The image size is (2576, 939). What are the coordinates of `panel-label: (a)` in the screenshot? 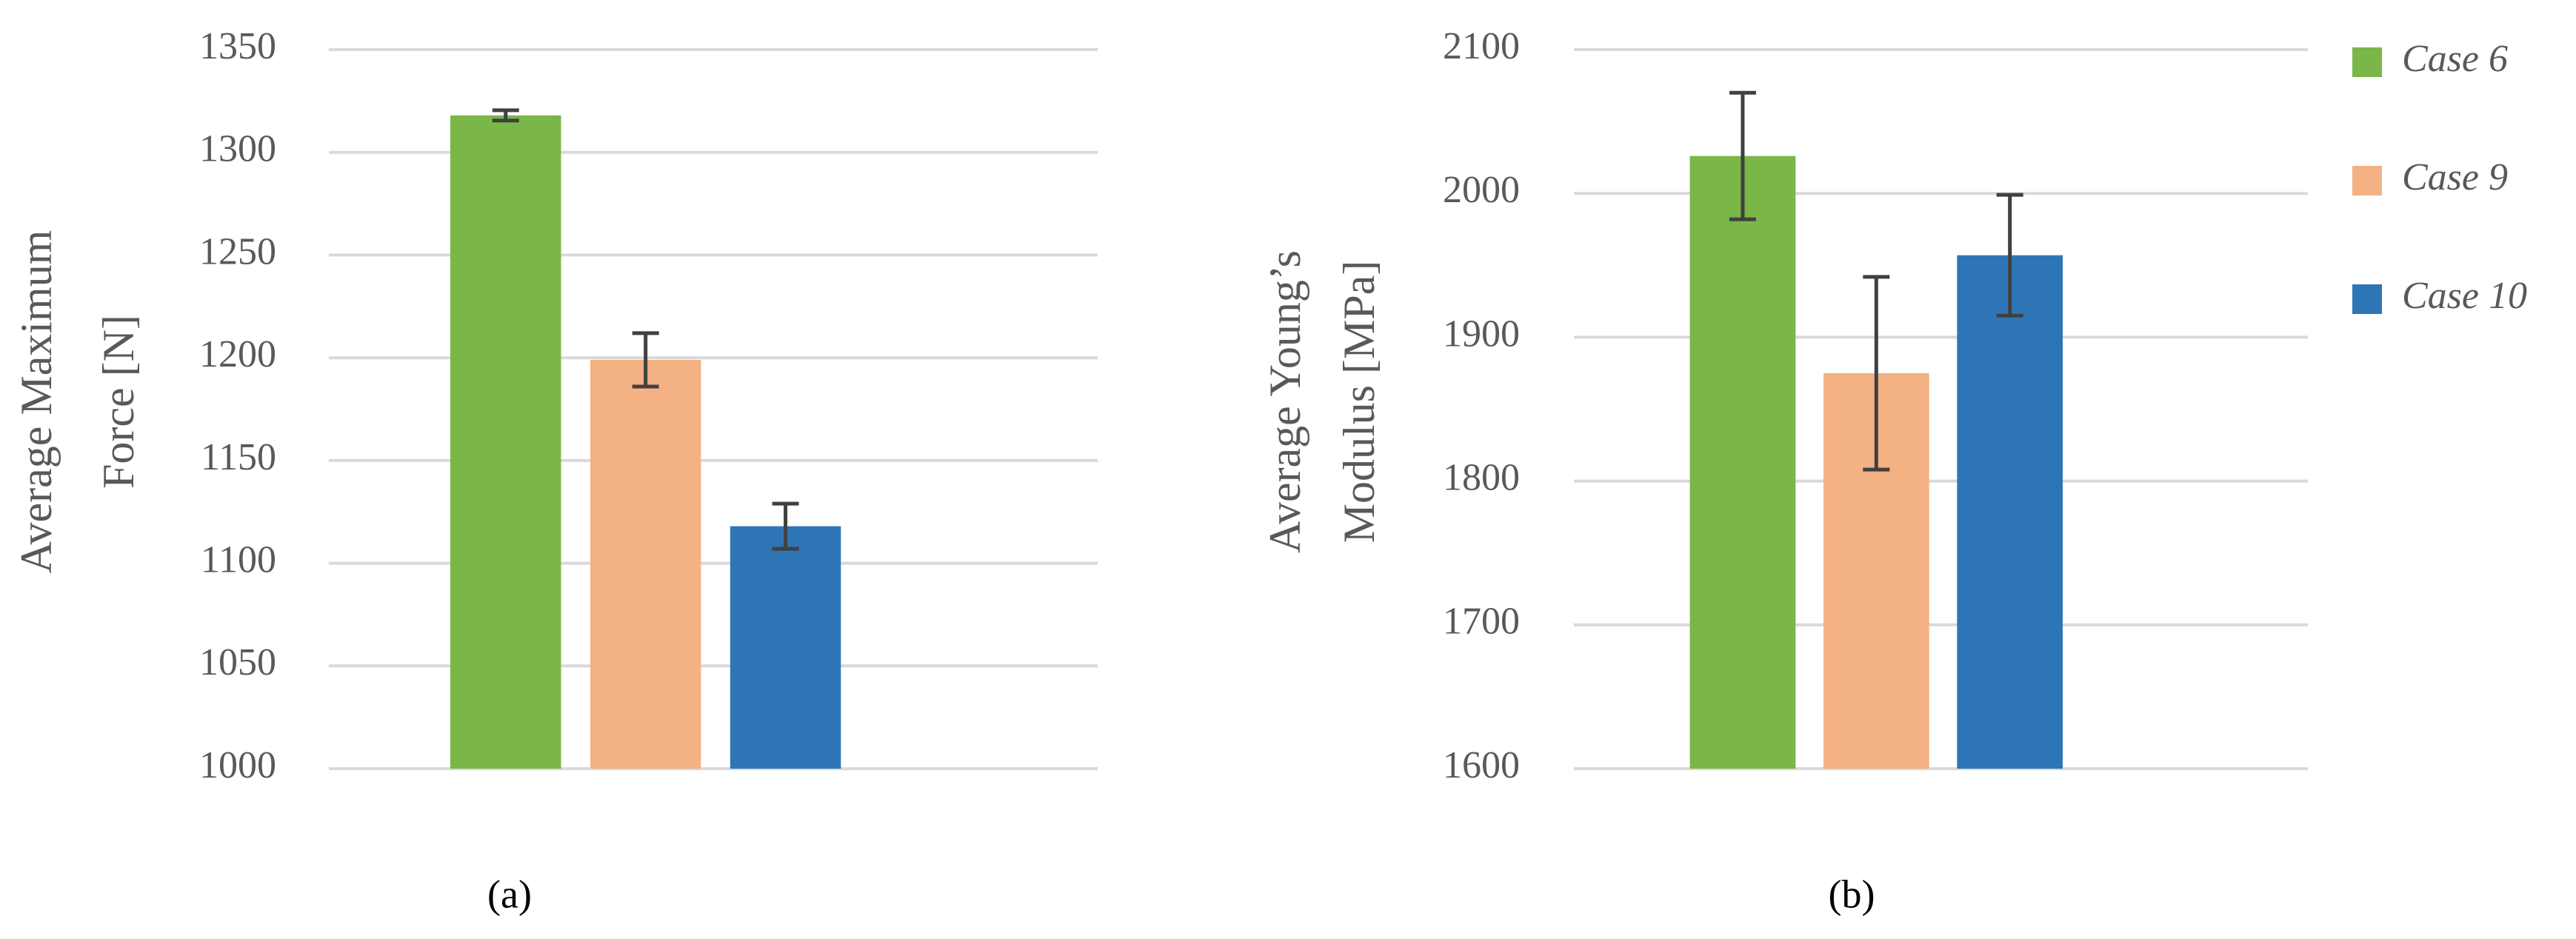 It's located at (509, 894).